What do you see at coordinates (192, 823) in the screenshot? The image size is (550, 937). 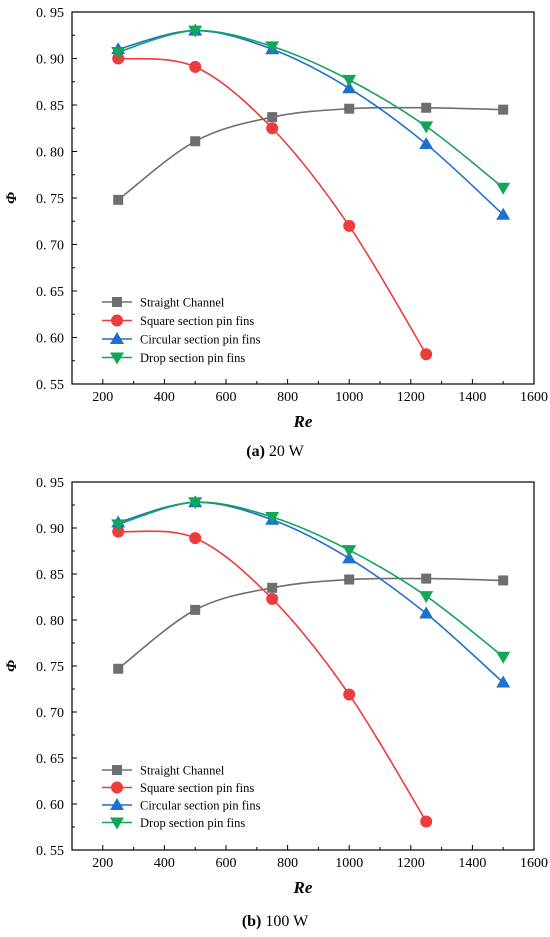 I see `legend-label: Drop section pin fins` at bounding box center [192, 823].